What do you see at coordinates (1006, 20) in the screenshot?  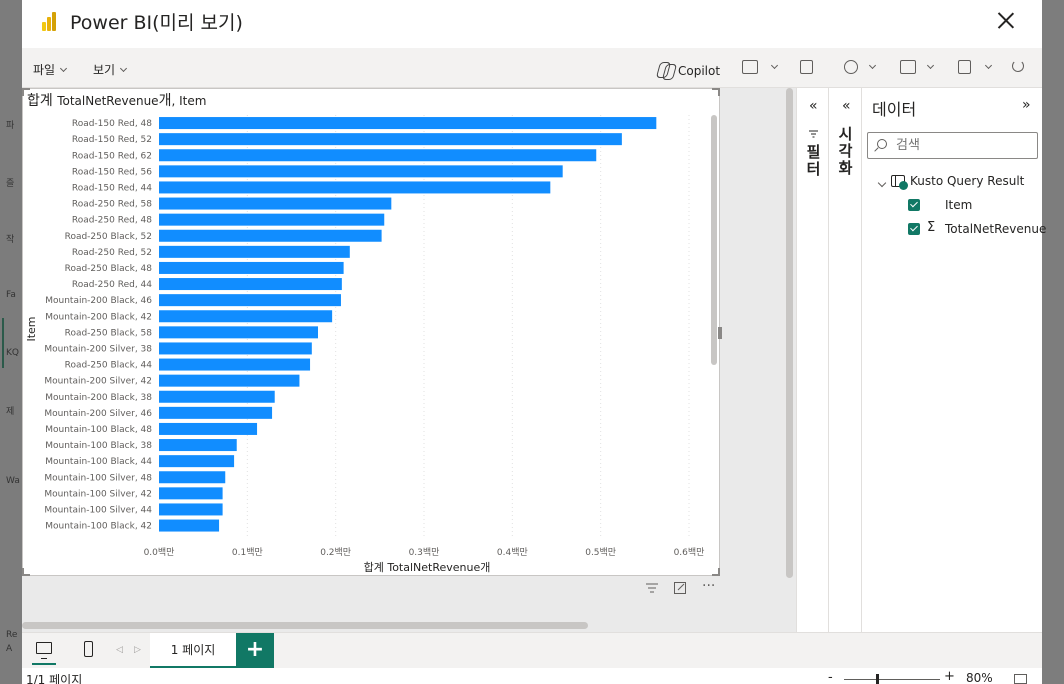 I see `close-icon` at bounding box center [1006, 20].